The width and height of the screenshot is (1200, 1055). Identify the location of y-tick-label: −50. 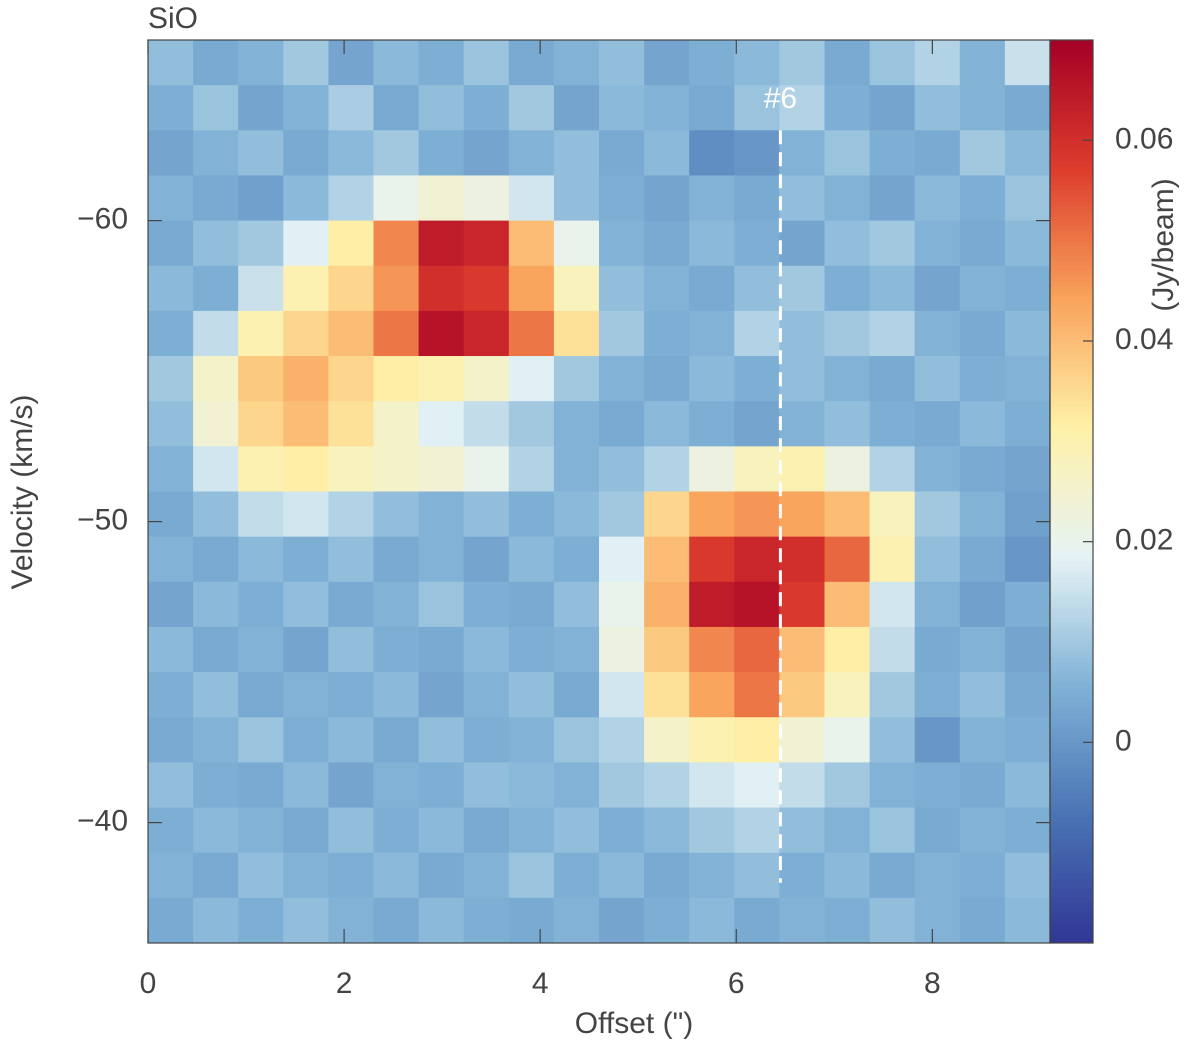
(102, 520).